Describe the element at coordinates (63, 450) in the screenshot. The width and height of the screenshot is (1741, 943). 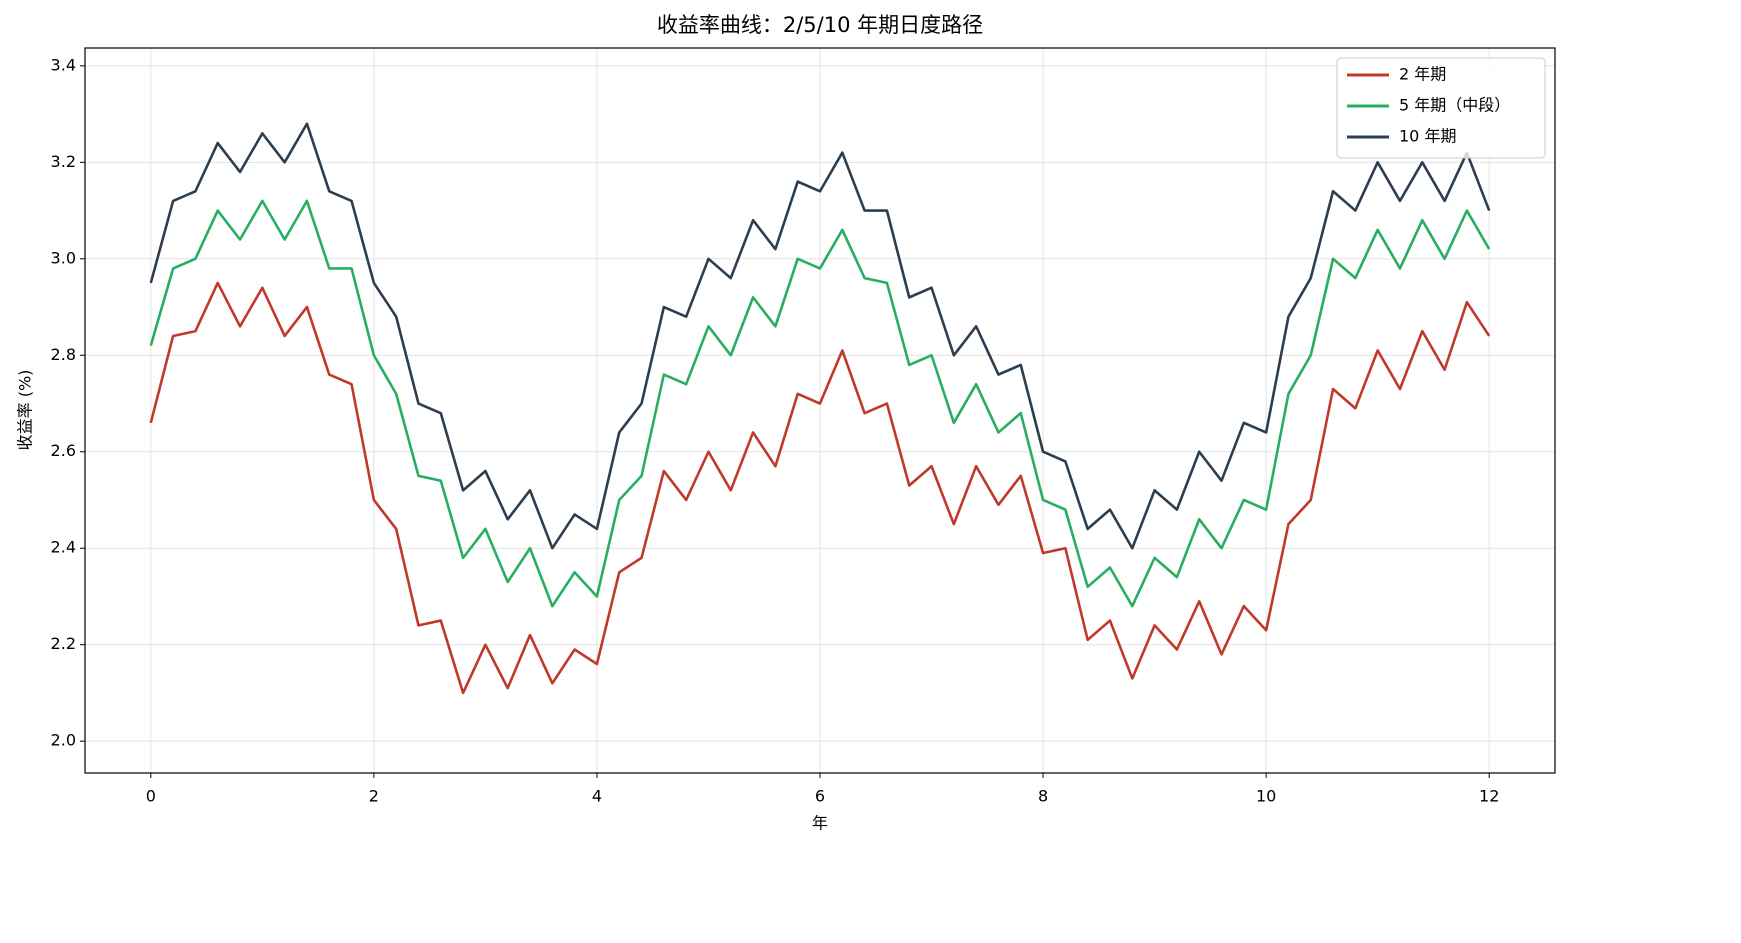
I see `y-tick-label: 2.6` at that location.